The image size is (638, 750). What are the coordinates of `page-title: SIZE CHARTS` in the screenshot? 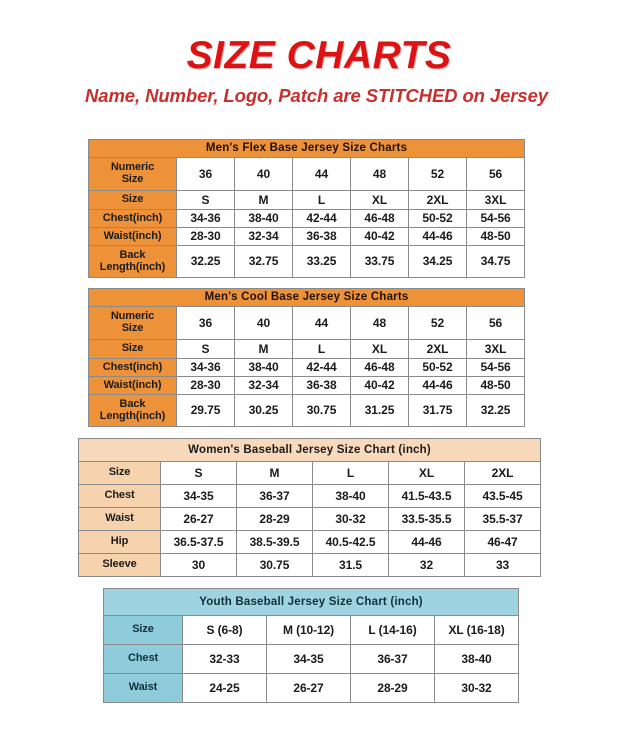 It's located at (319, 55).